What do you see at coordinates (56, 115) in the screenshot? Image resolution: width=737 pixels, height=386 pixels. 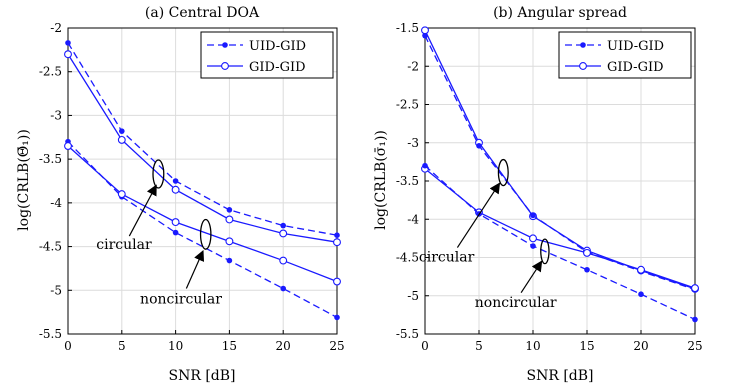 I see `y-tick-label-a: -3` at bounding box center [56, 115].